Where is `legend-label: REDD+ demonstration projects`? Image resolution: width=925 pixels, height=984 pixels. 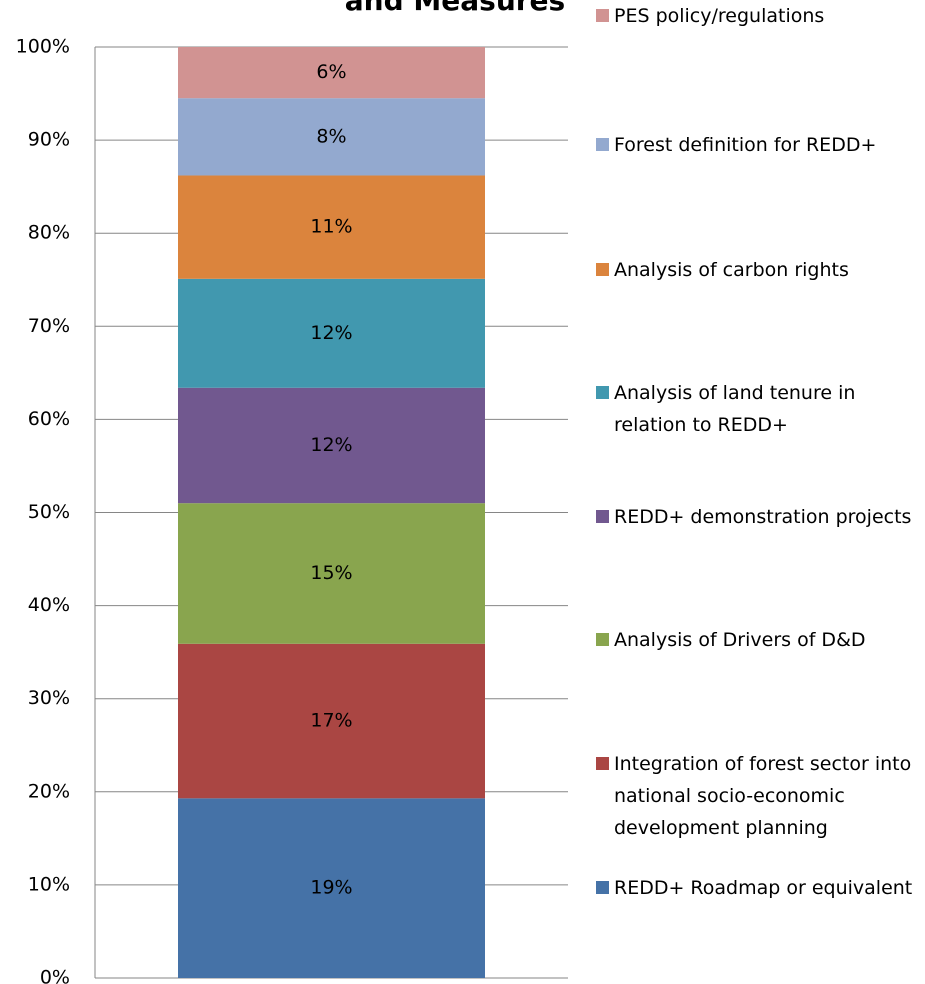
legend-label: REDD+ demonstration projects is located at coordinates (763, 517).